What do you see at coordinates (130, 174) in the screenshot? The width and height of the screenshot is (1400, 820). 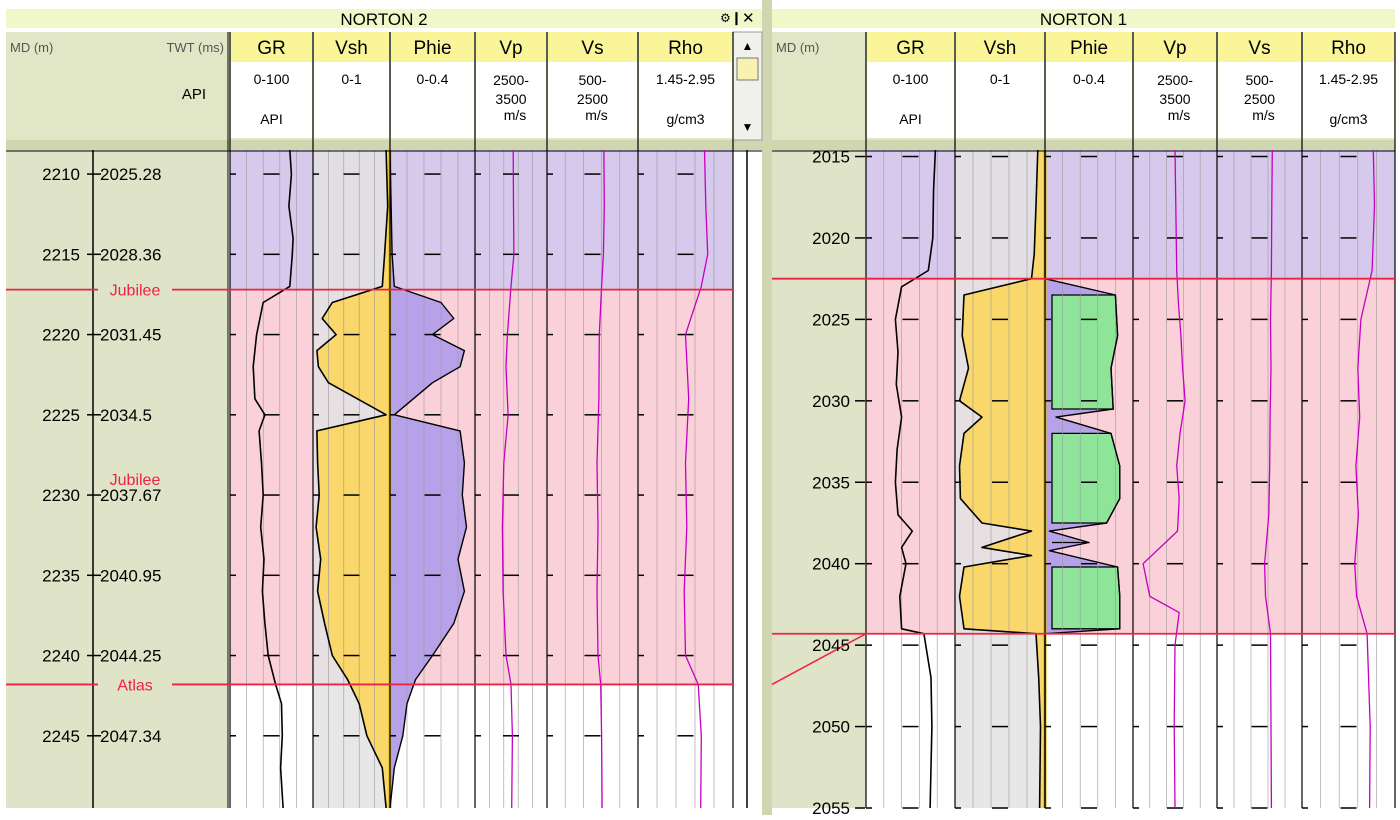 I see `twt-tick-label: 2025.28` at bounding box center [130, 174].